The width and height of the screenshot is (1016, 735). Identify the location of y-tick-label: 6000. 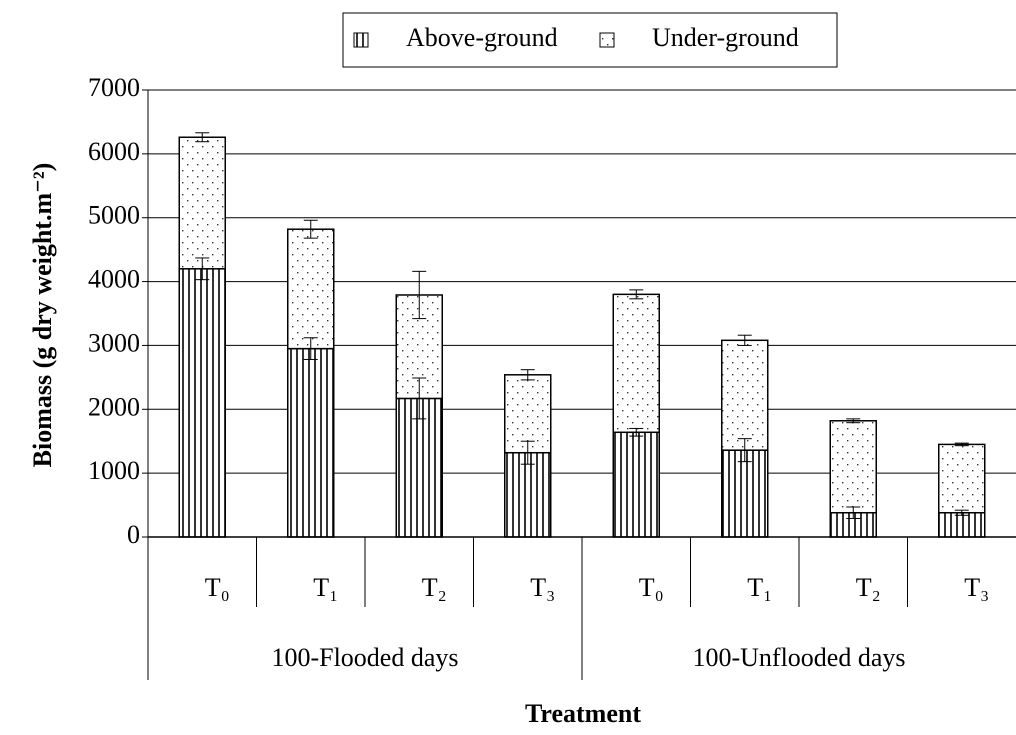
(114, 151).